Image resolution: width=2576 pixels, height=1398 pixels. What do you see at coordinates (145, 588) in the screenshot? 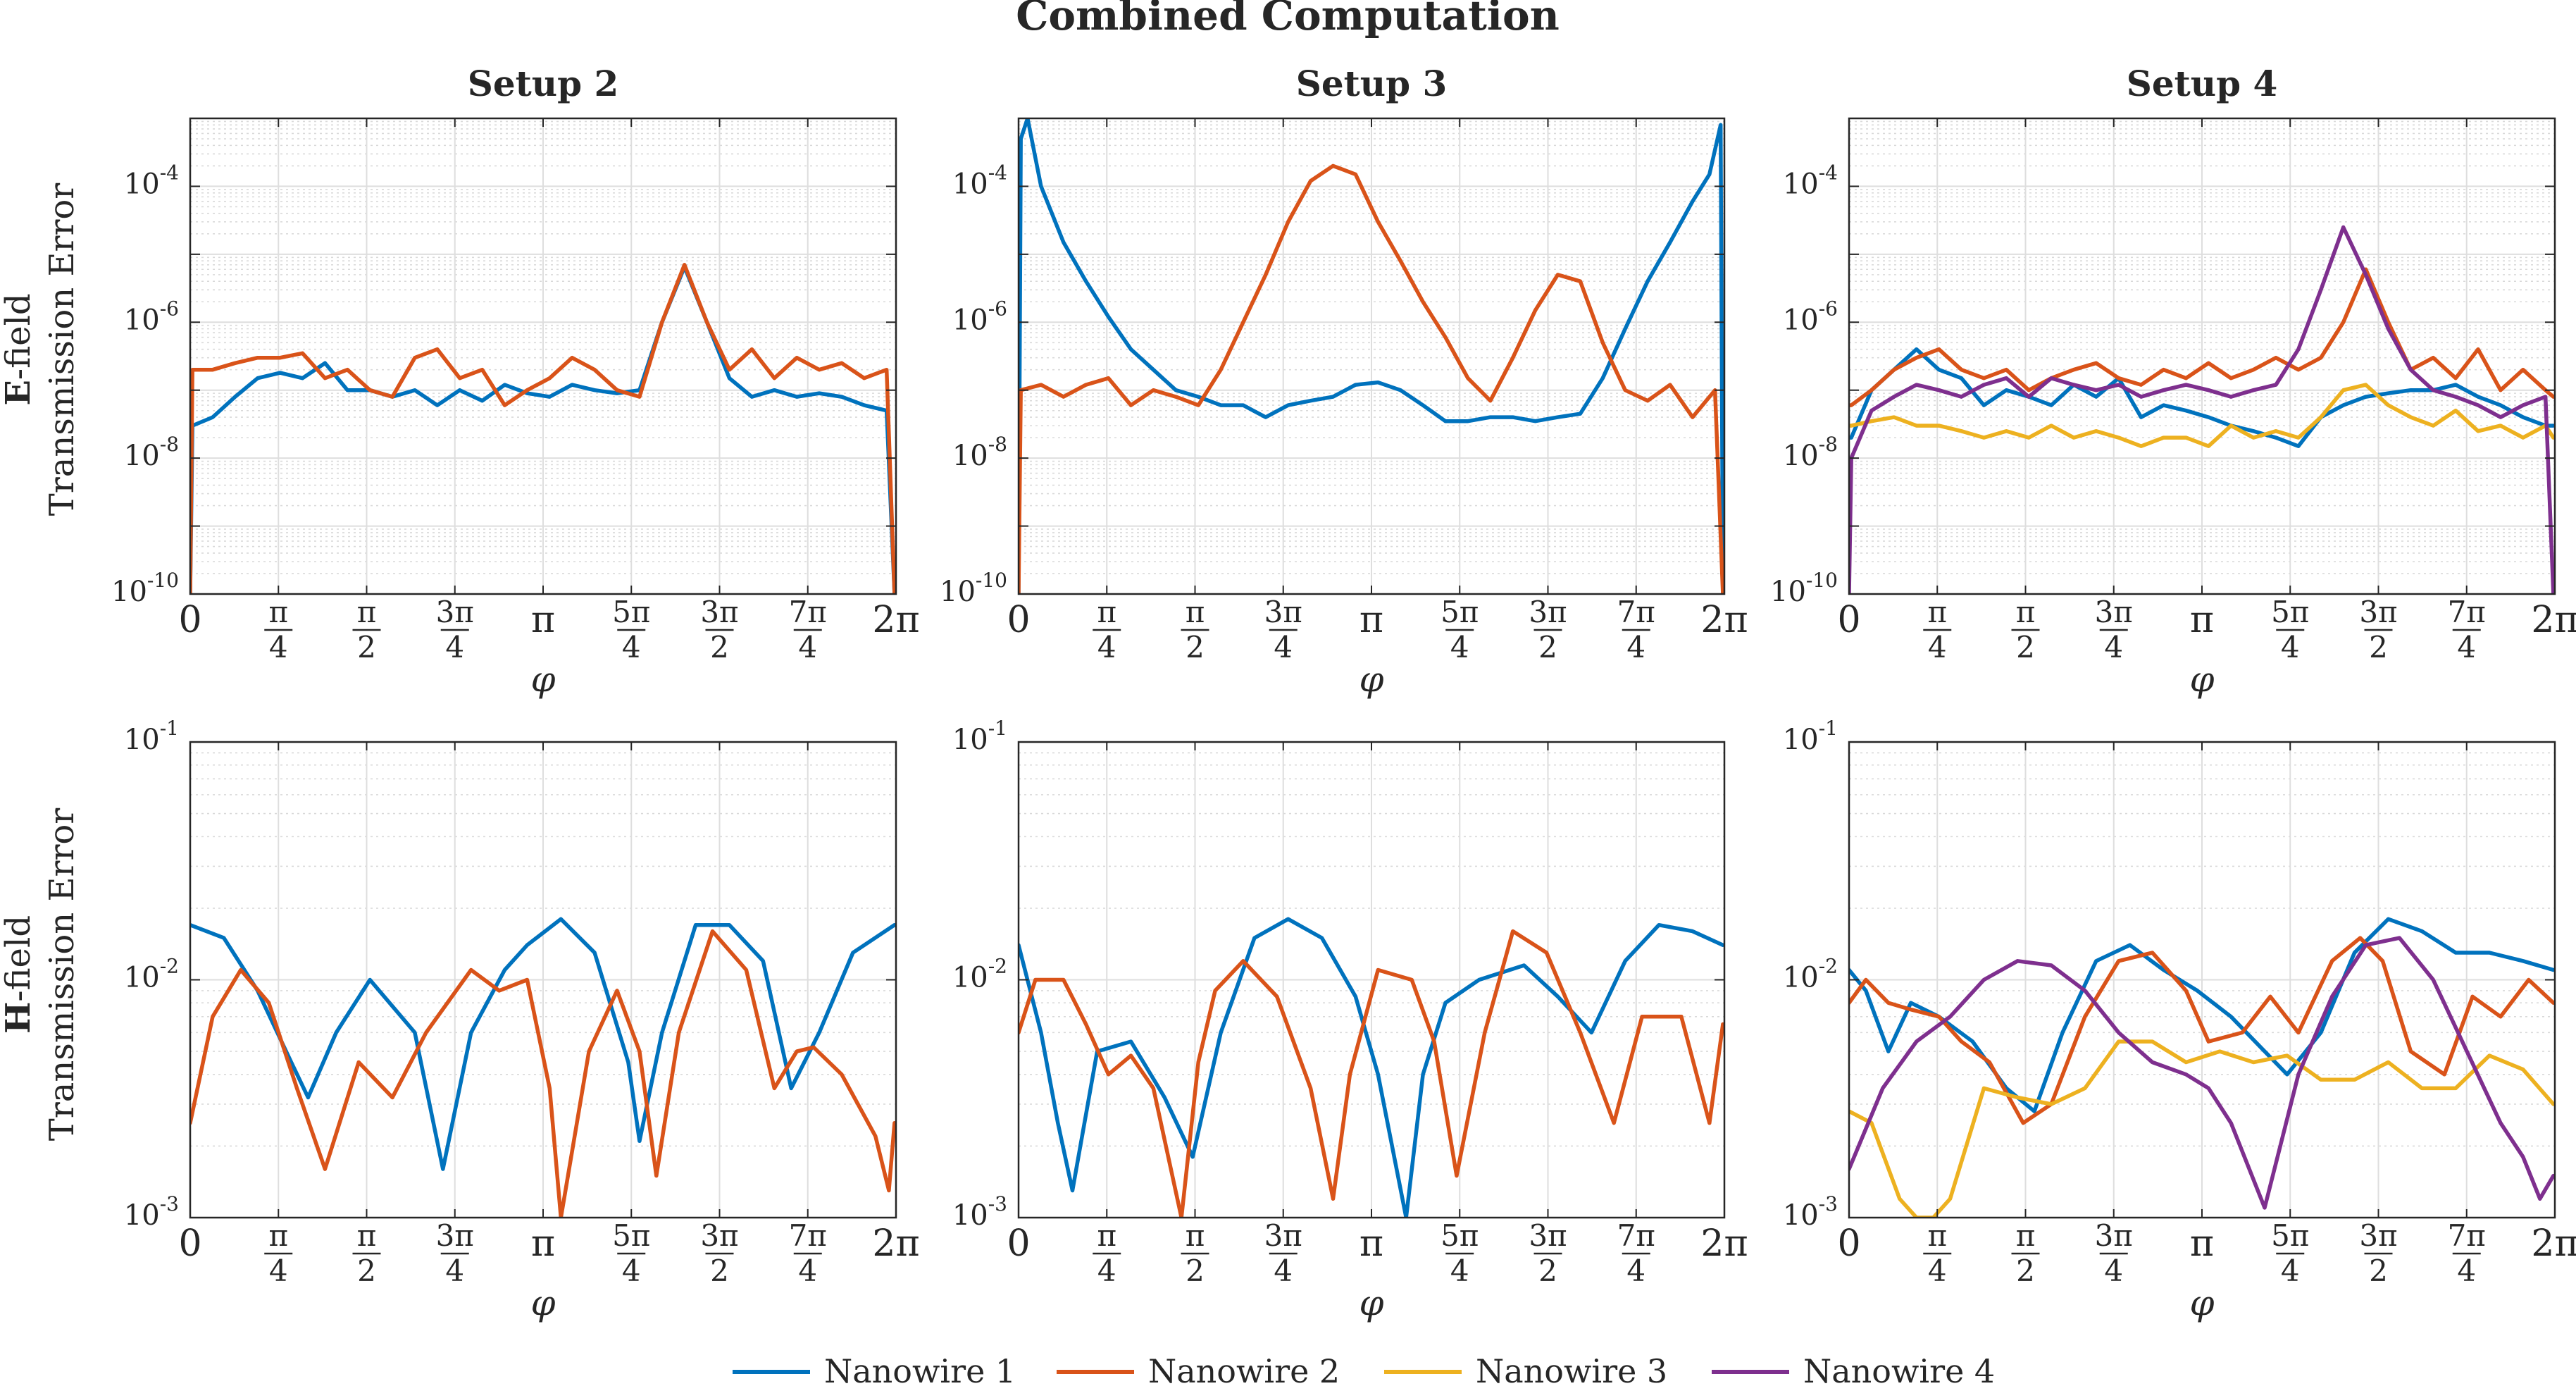
I see `y-tick-label: 10⁻¹⁰` at bounding box center [145, 588].